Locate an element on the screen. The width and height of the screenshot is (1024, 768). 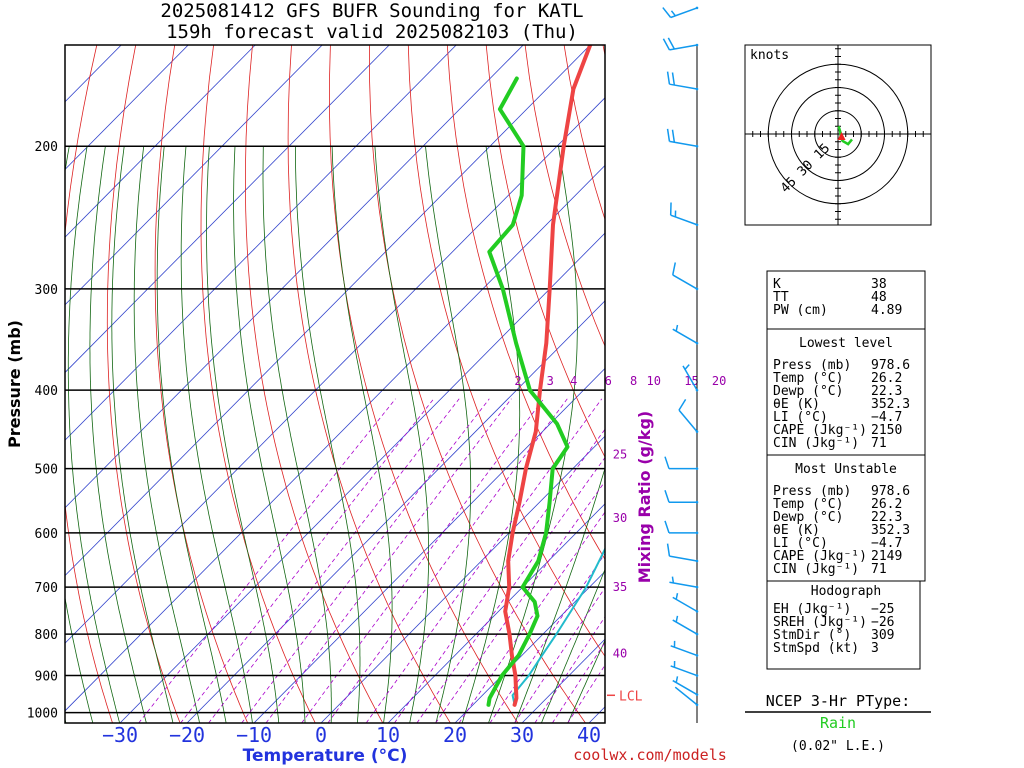
mixing-ratio-label: 8 is located at coordinates (633, 381).